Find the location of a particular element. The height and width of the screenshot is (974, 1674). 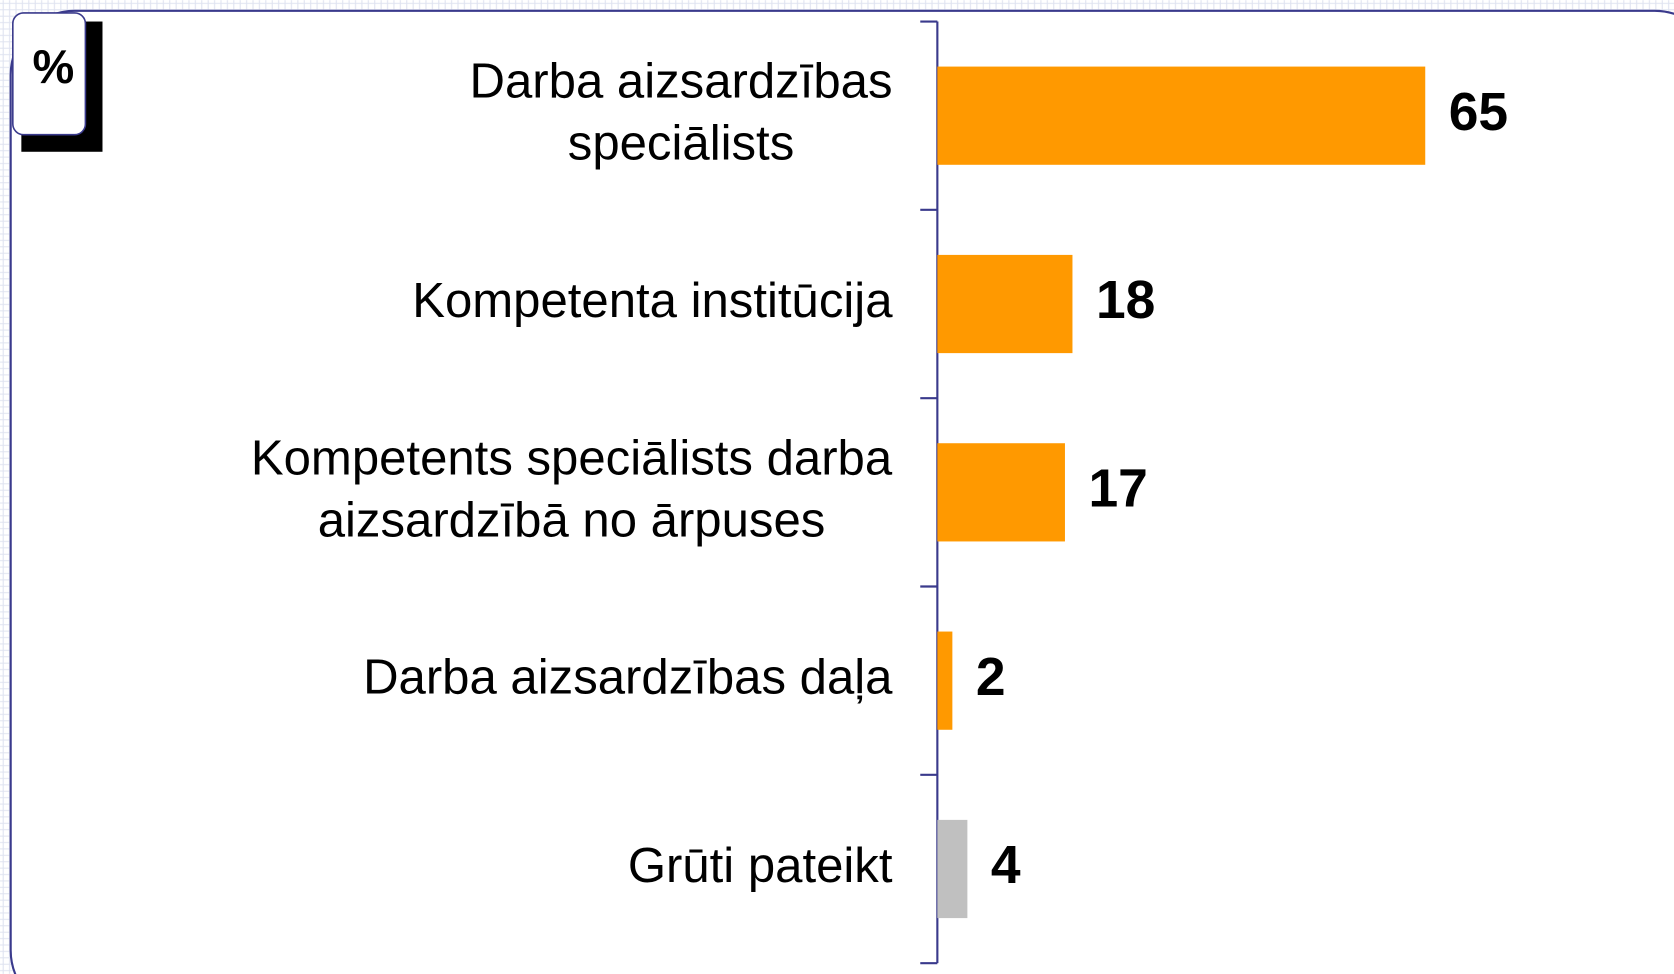

unit-box is located at coordinates (49, 74).